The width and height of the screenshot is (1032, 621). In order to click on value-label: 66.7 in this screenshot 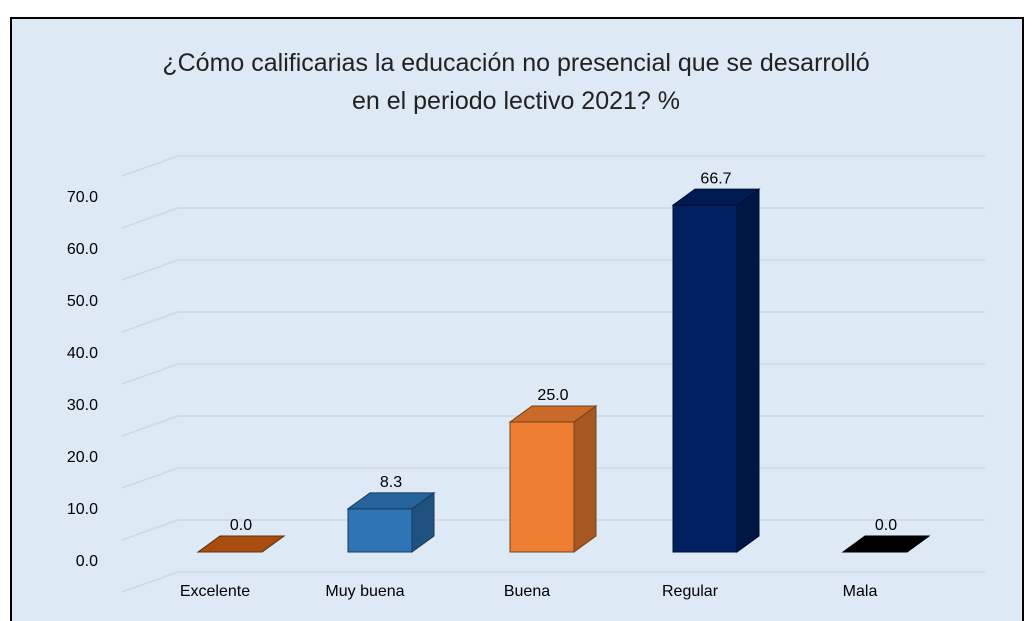, I will do `click(715, 178)`.